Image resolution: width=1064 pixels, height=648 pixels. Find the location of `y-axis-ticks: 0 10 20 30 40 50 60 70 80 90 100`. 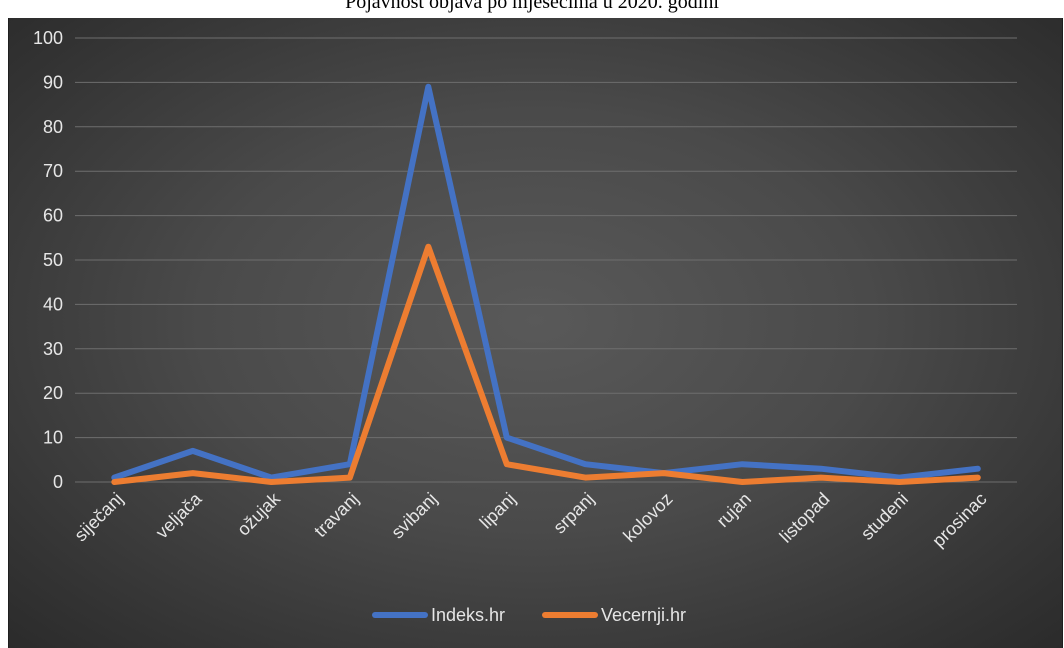

y-axis-ticks: 0 10 20 30 40 50 60 70 80 90 100 is located at coordinates (48, 260).